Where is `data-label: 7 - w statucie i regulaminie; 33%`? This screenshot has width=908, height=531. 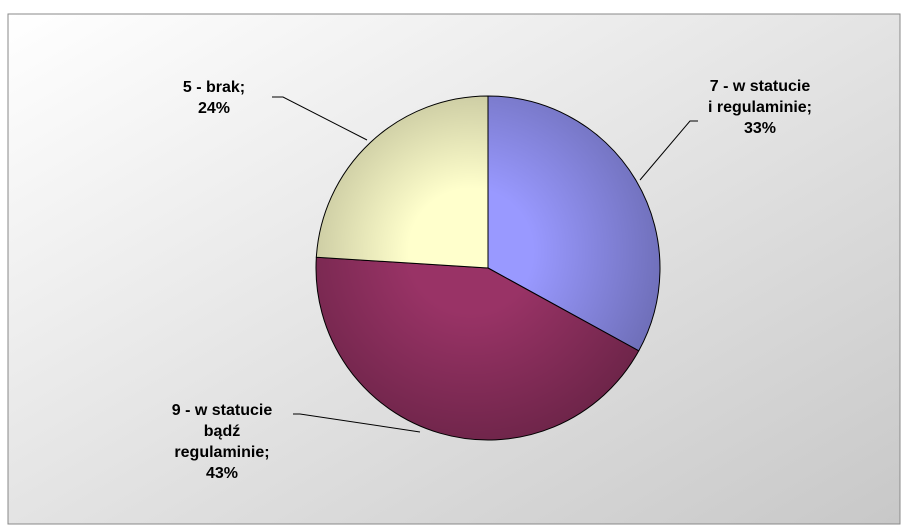
data-label: 7 - w statucie i regulaminie; 33% is located at coordinates (760, 107).